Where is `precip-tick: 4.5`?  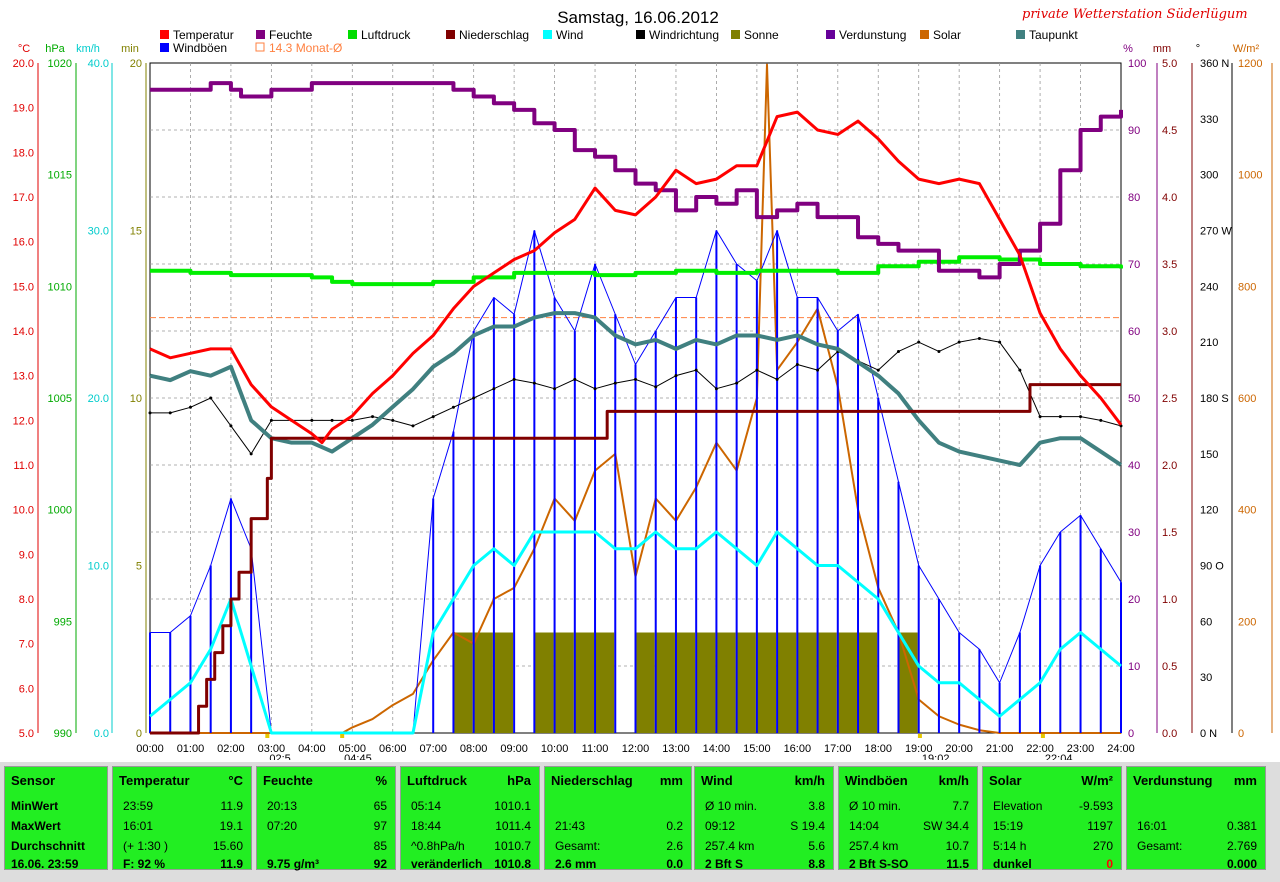 precip-tick: 4.5 is located at coordinates (1169, 131).